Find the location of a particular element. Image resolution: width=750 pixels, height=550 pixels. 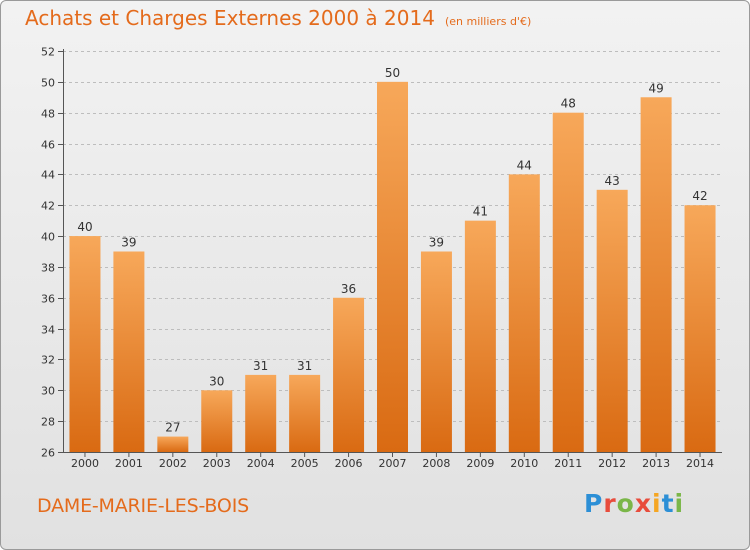

x-tick-label: 2010 is located at coordinates (524, 463).